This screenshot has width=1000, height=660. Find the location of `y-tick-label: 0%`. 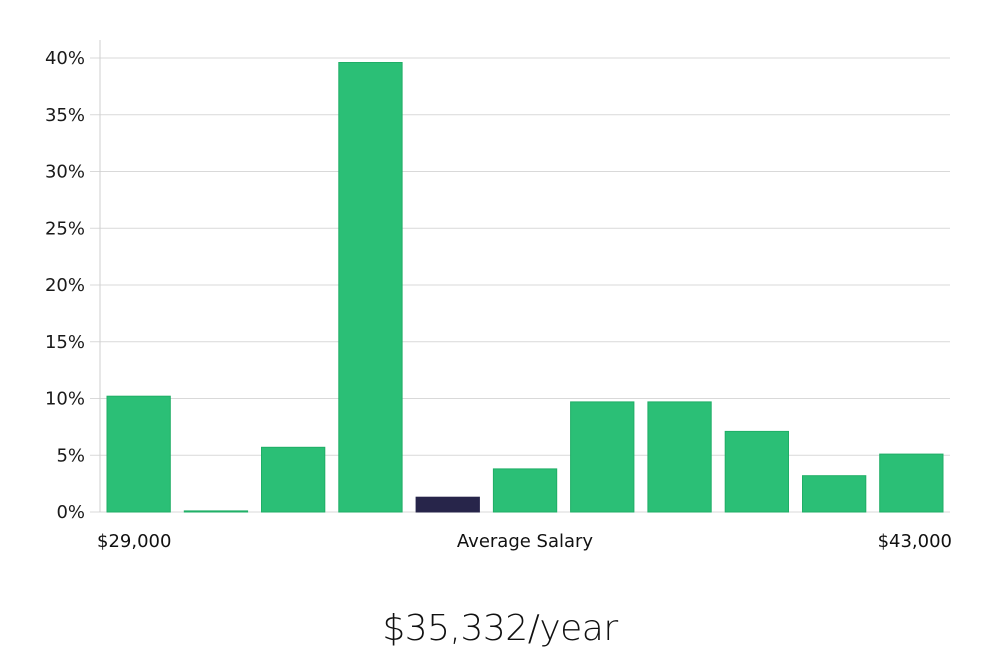

y-tick-label: 0% is located at coordinates (70, 512).